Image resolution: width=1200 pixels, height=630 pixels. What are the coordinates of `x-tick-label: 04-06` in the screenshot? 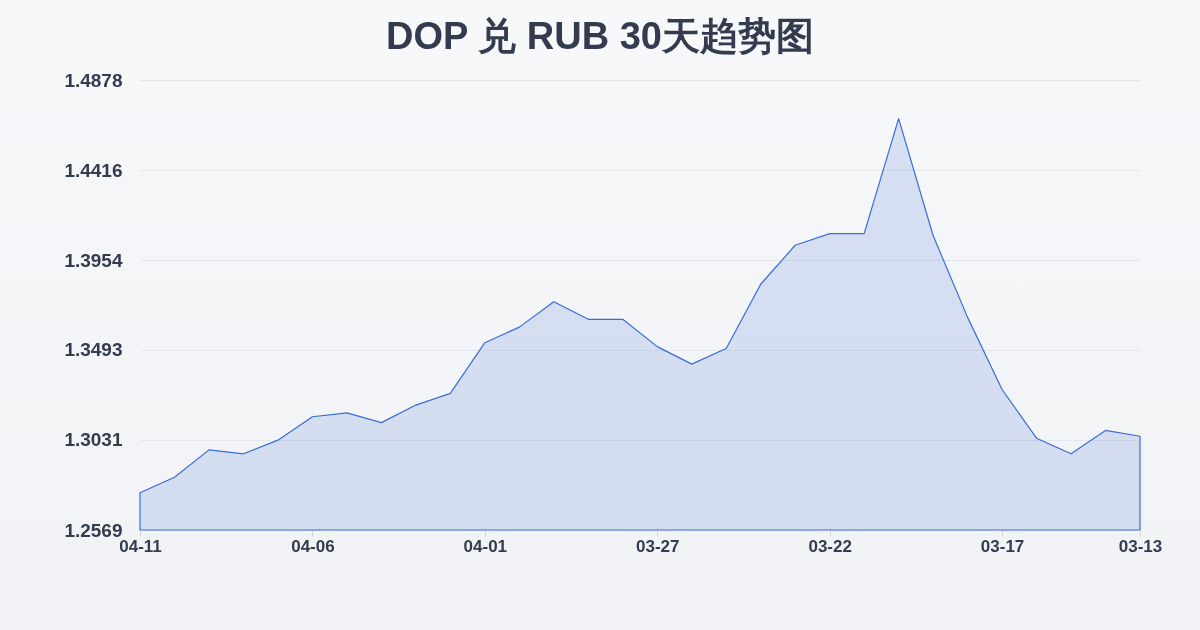 It's located at (313, 546).